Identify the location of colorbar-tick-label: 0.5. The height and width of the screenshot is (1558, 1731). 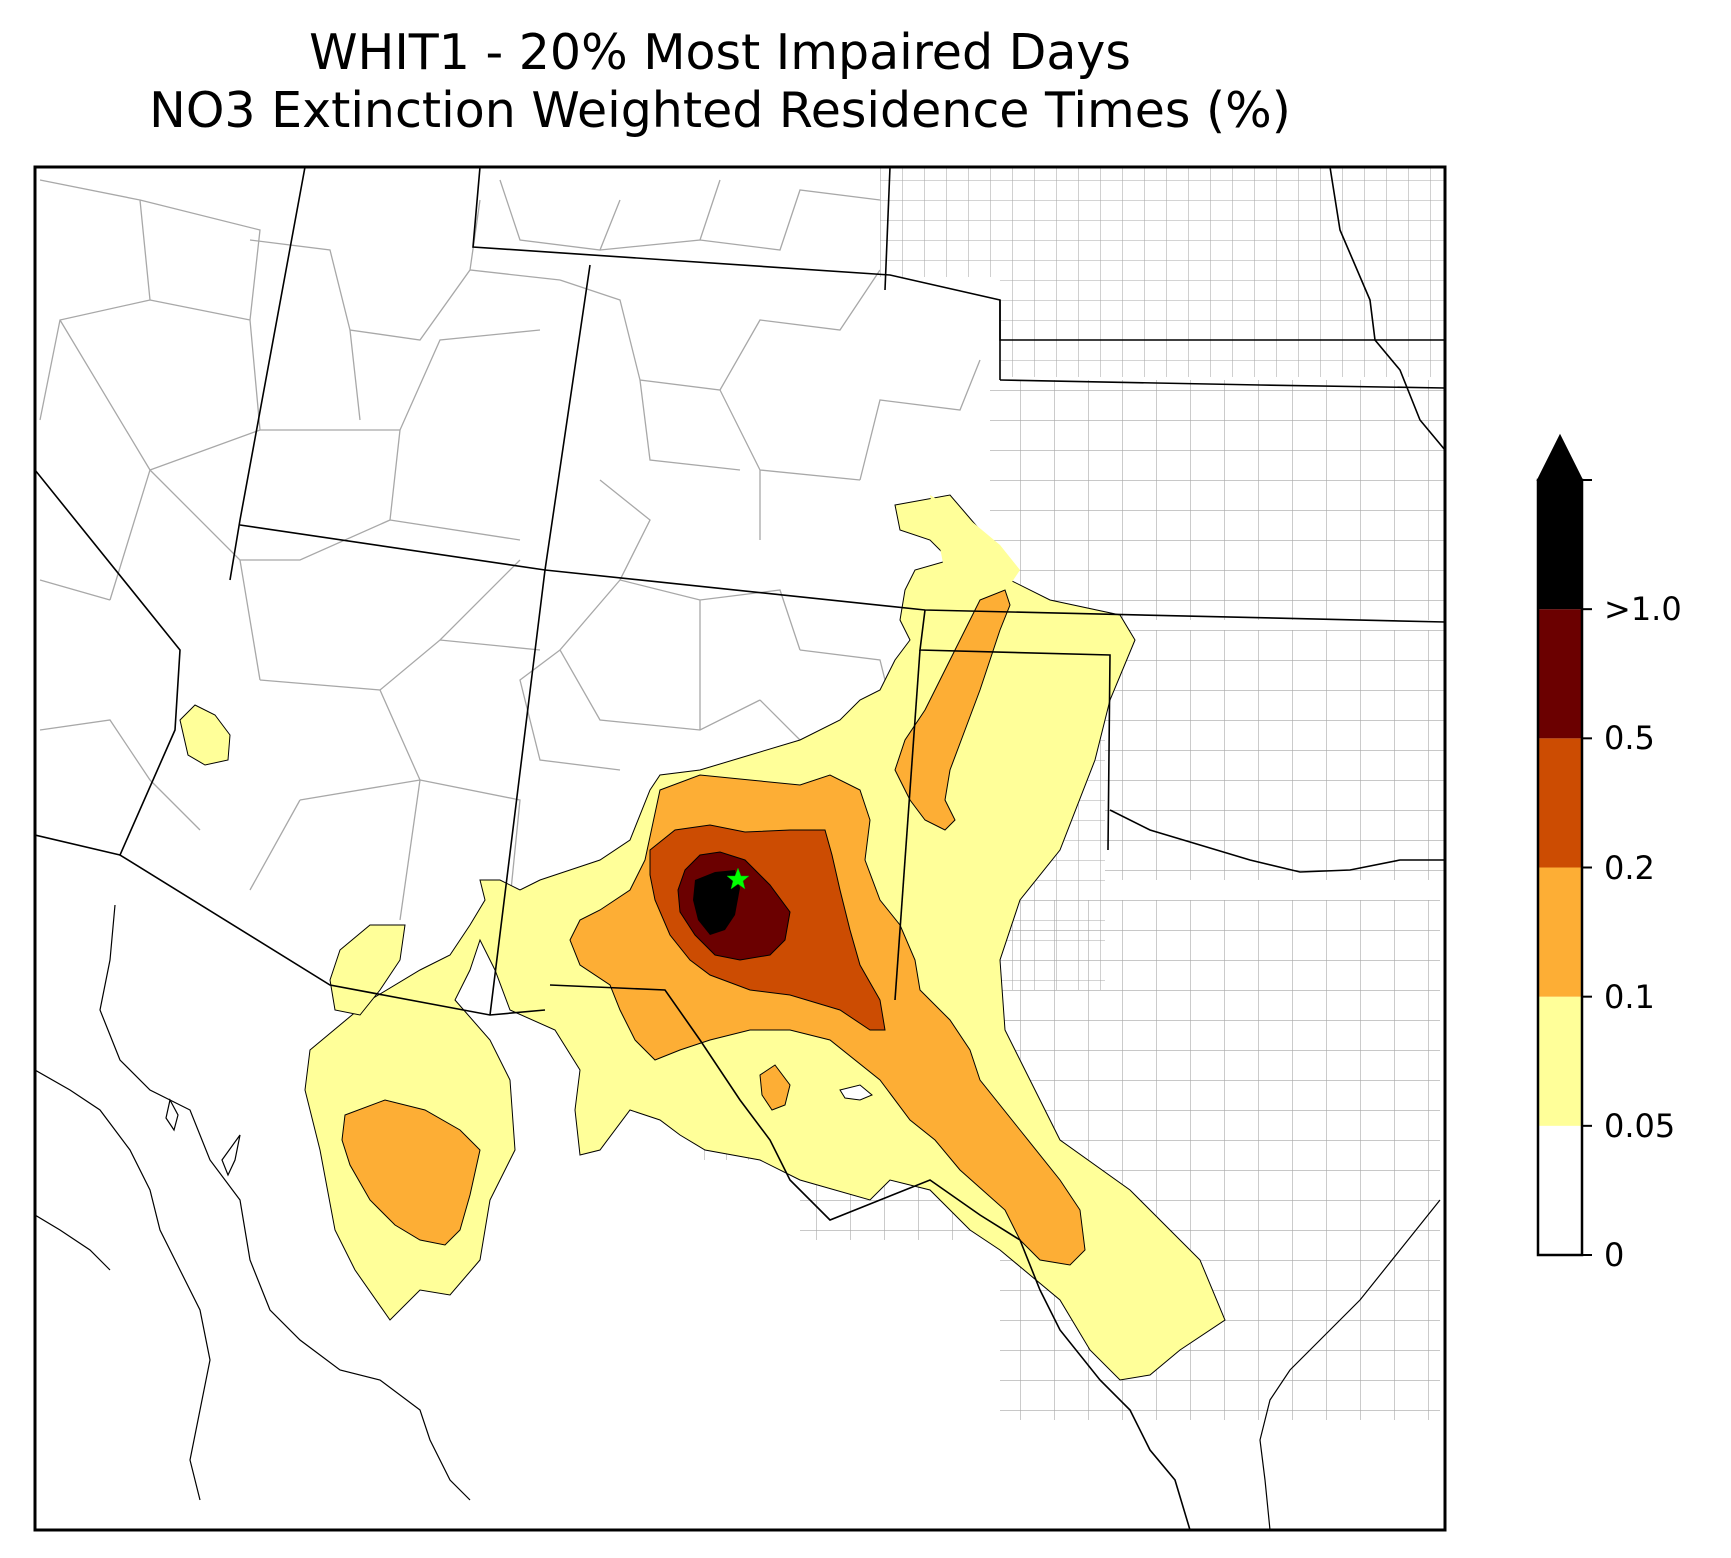
(1629, 738).